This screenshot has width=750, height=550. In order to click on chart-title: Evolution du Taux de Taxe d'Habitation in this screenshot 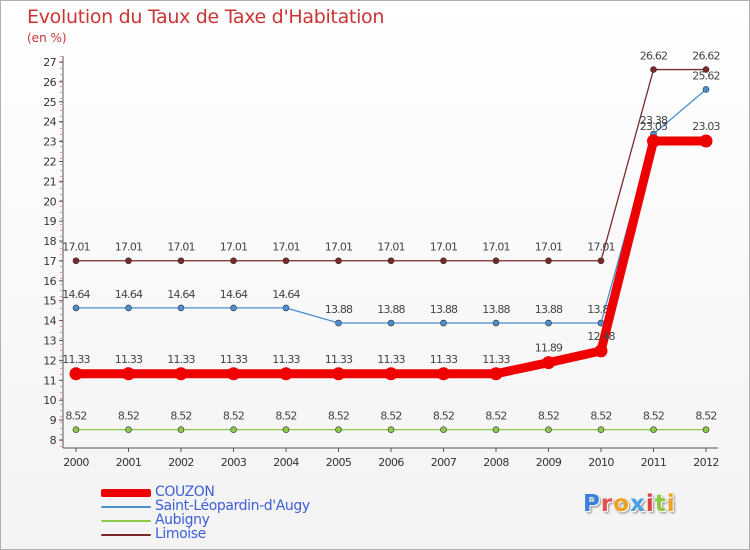, I will do `click(206, 17)`.